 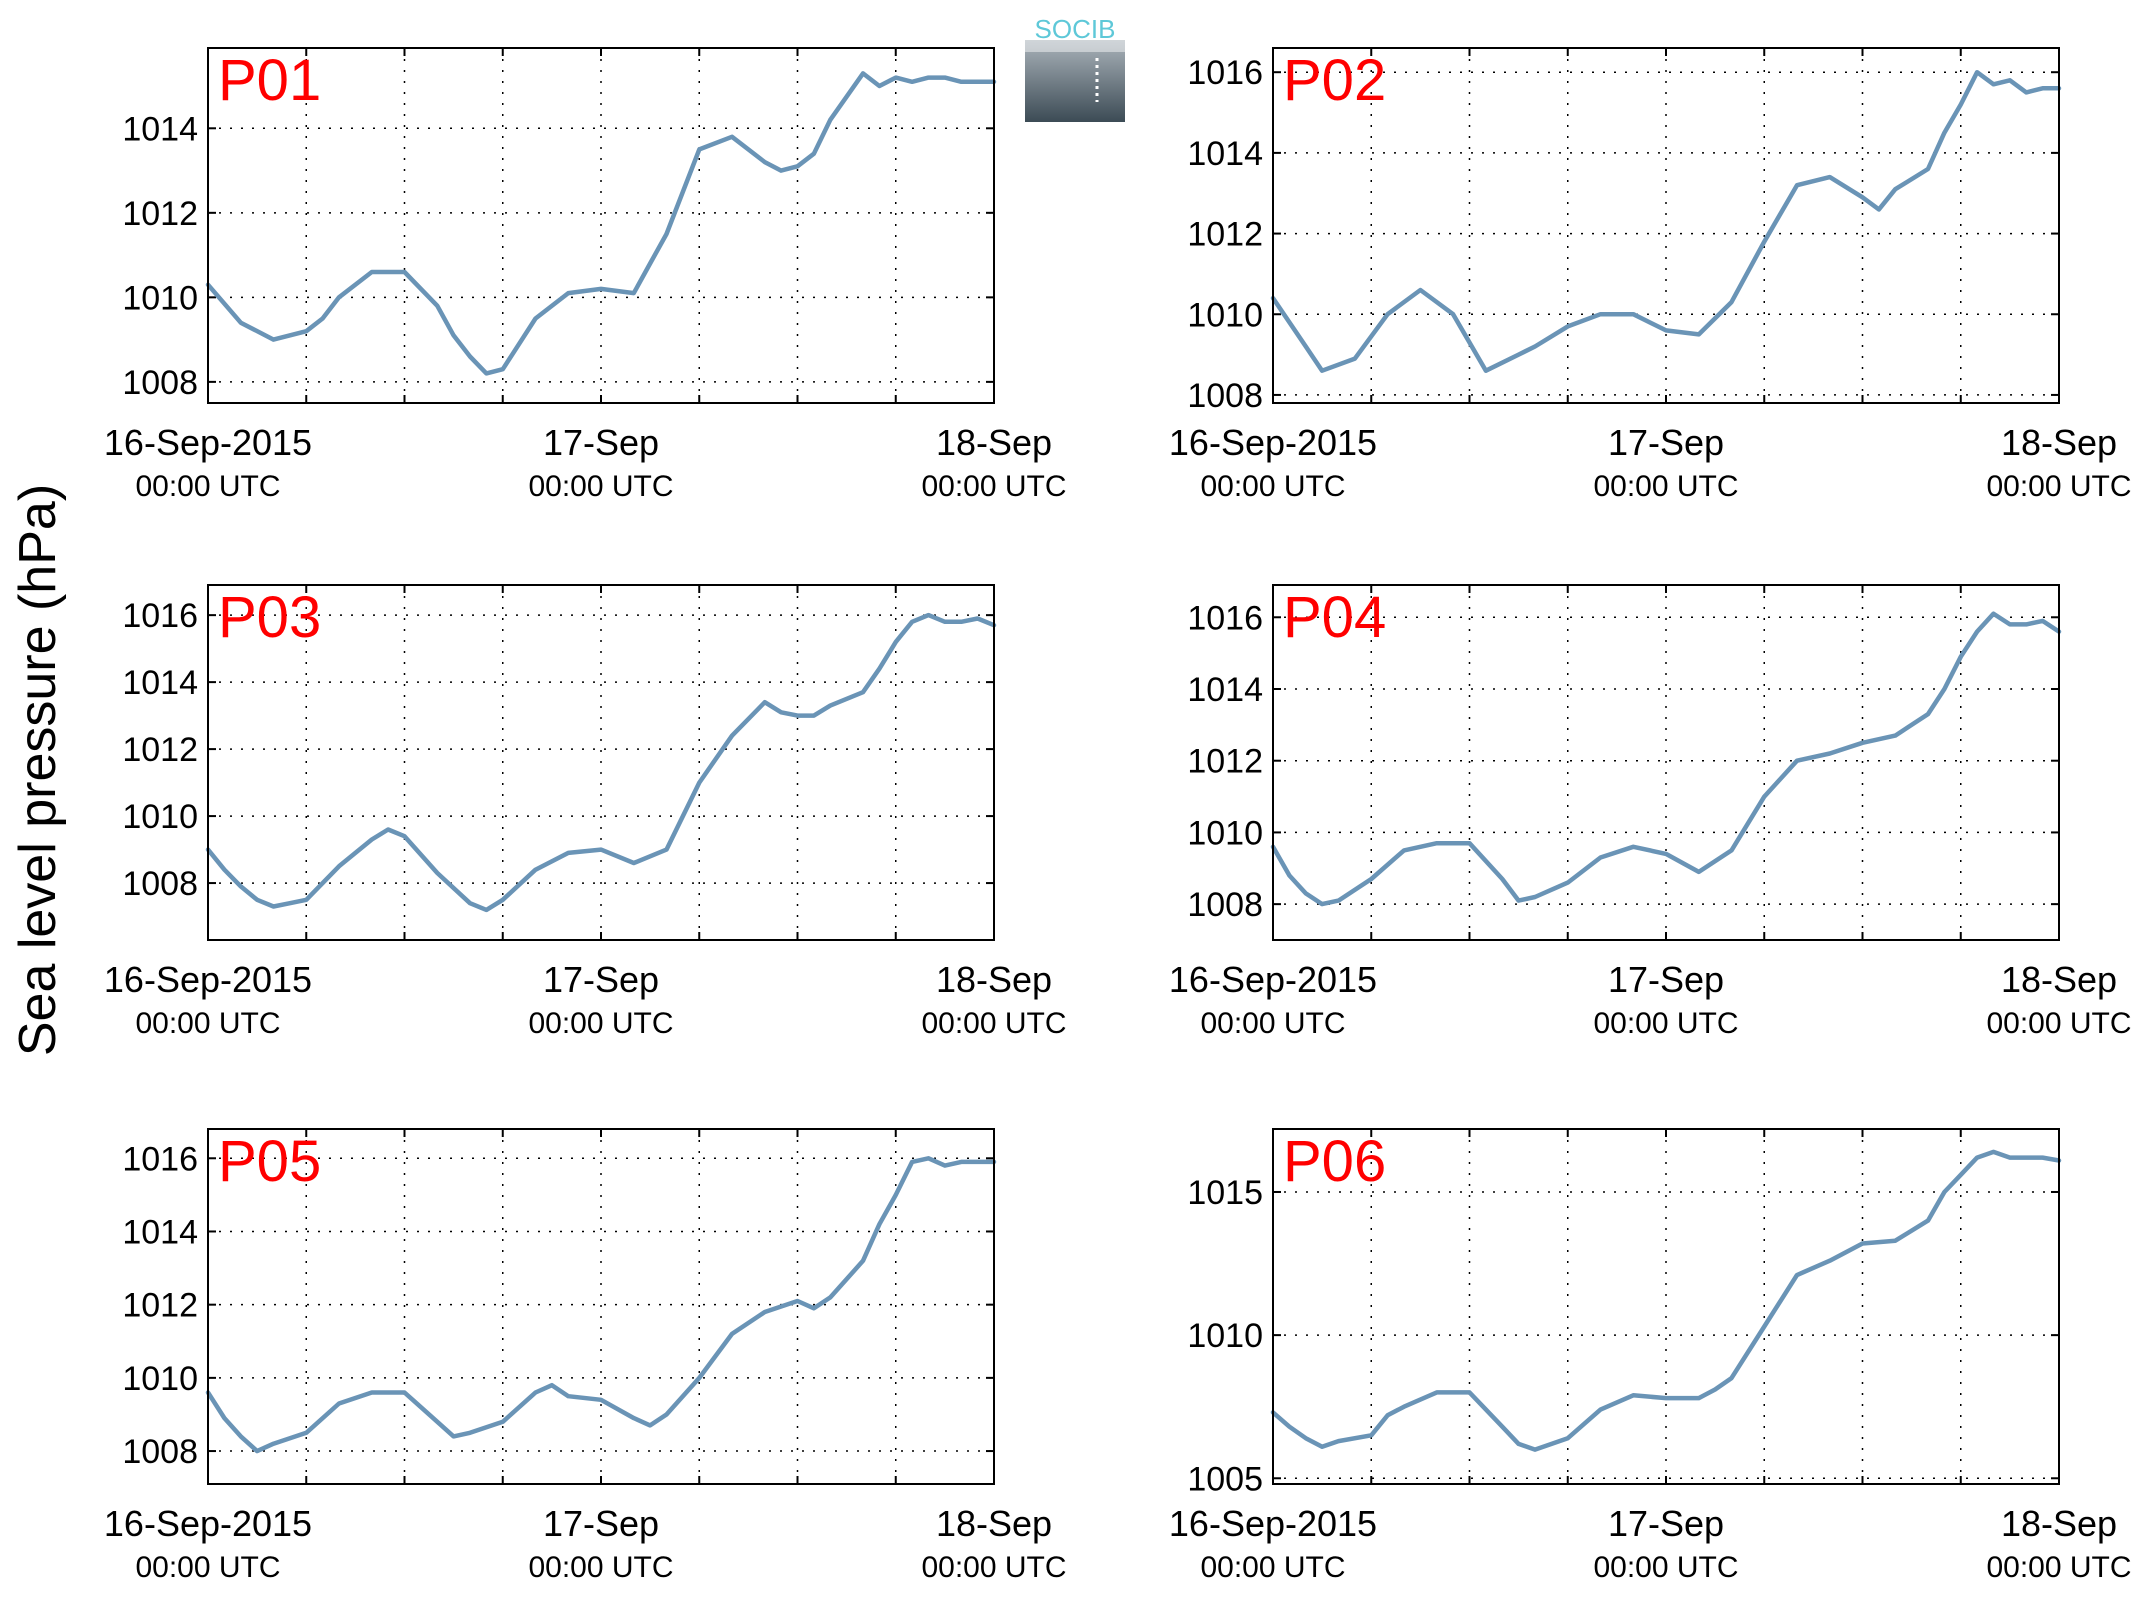 I want to click on y-tick-label: 1005, so click(x=1225, y=1479).